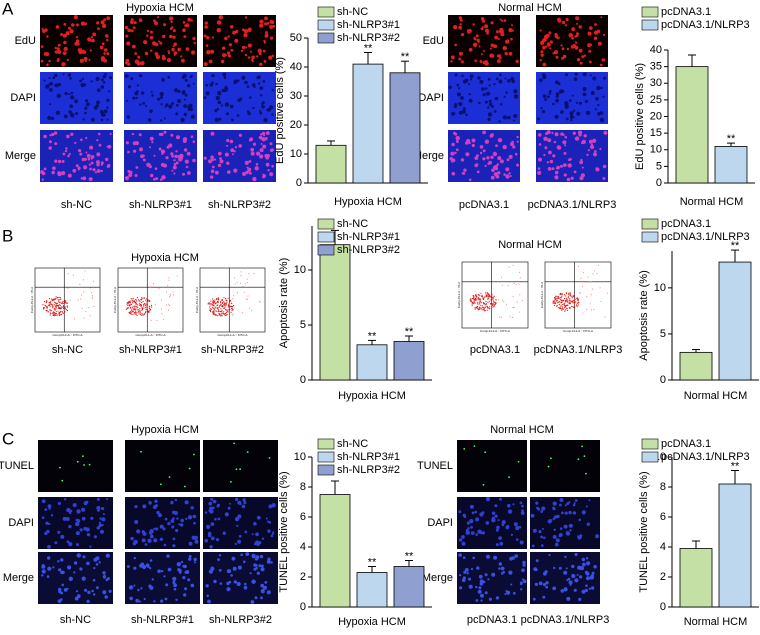 Image resolution: width=760 pixels, height=635 pixels. Describe the element at coordinates (7, 235) in the screenshot. I see `panel-letter: B` at that location.